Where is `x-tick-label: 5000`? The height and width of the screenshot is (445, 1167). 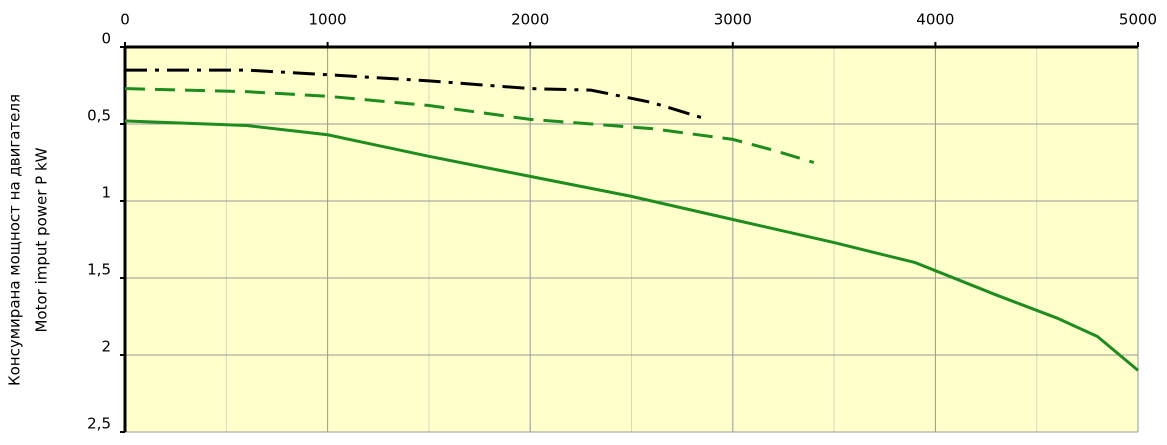
x-tick-label: 5000 is located at coordinates (1138, 20).